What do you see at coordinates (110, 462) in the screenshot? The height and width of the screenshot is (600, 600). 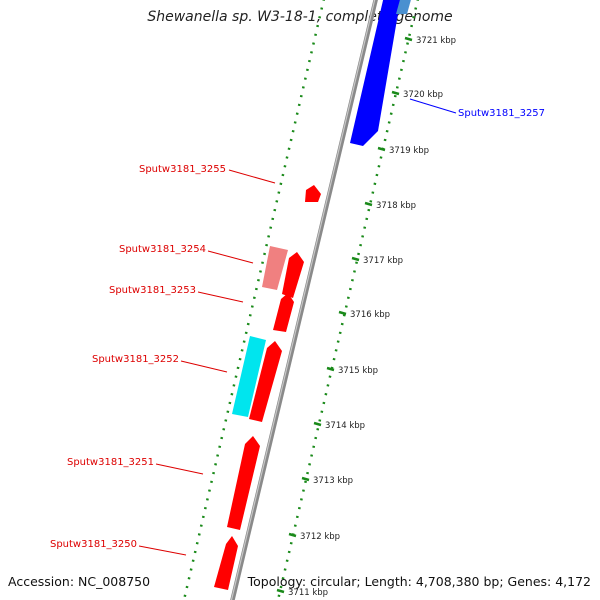 I see `gene-label: Sputw3181_3251` at bounding box center [110, 462].